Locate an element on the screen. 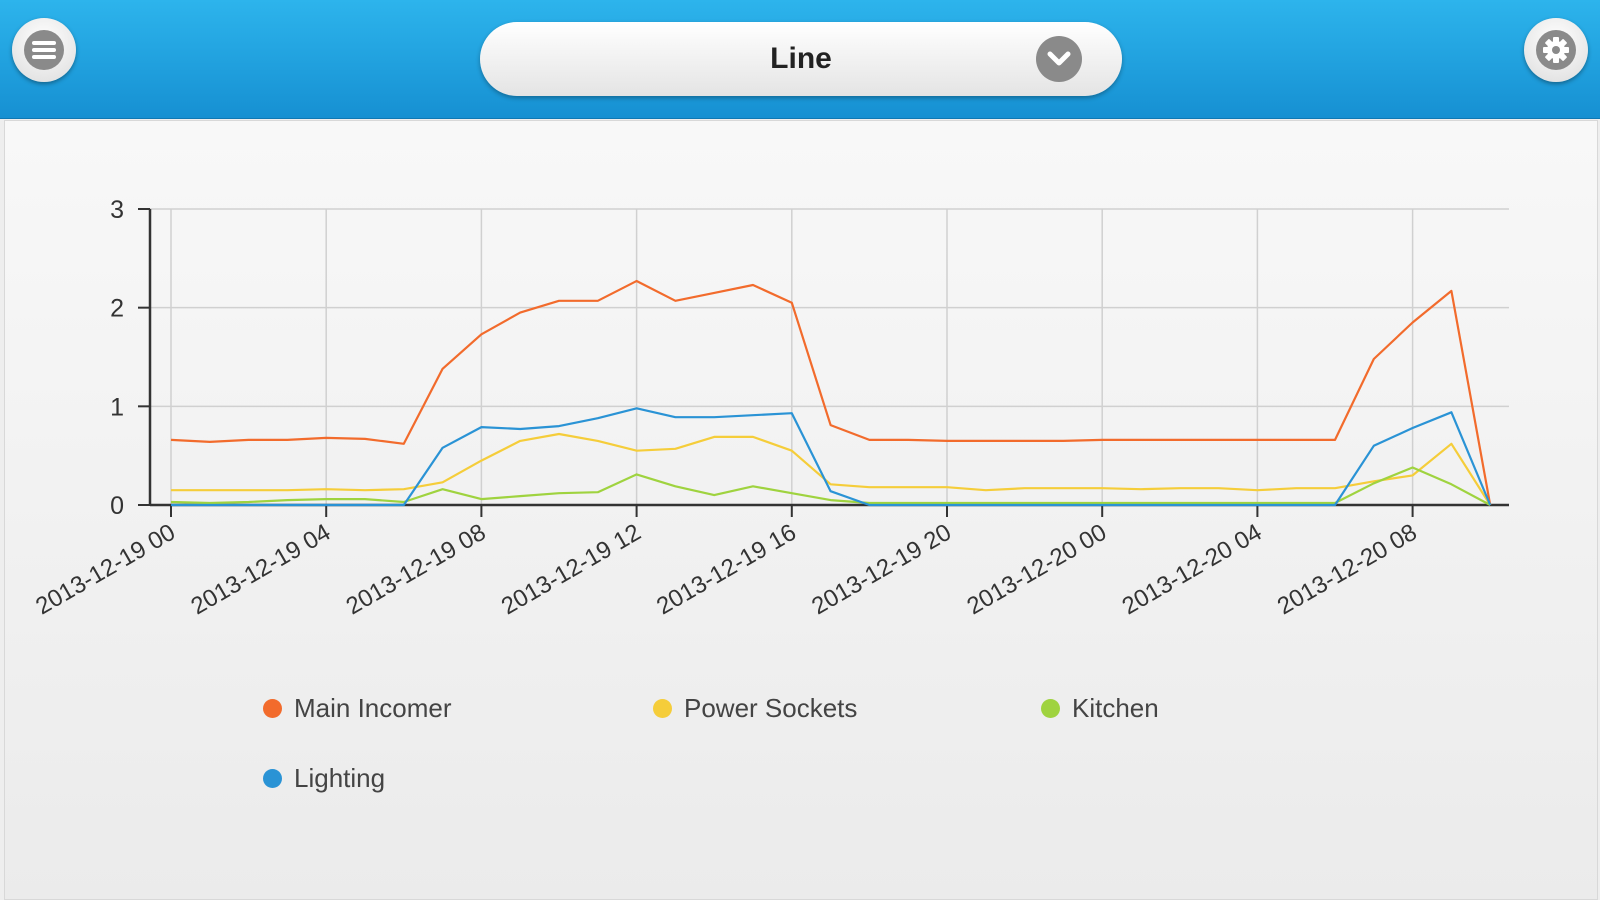 The width and height of the screenshot is (1600, 900). legend-item-lighting: Lighting is located at coordinates (324, 778).